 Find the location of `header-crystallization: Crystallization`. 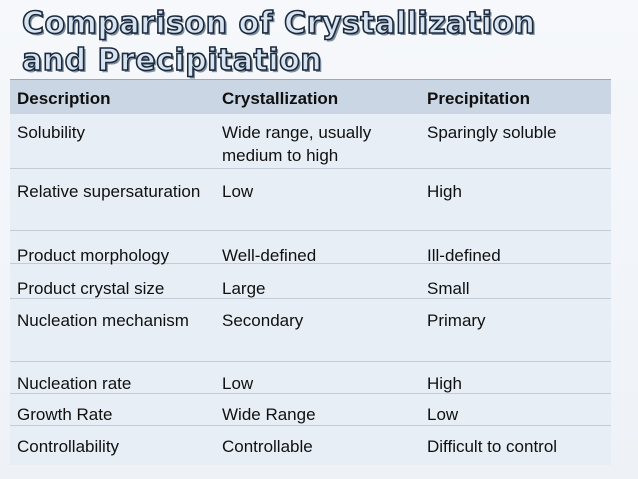

header-crystallization: Crystallization is located at coordinates (280, 98).